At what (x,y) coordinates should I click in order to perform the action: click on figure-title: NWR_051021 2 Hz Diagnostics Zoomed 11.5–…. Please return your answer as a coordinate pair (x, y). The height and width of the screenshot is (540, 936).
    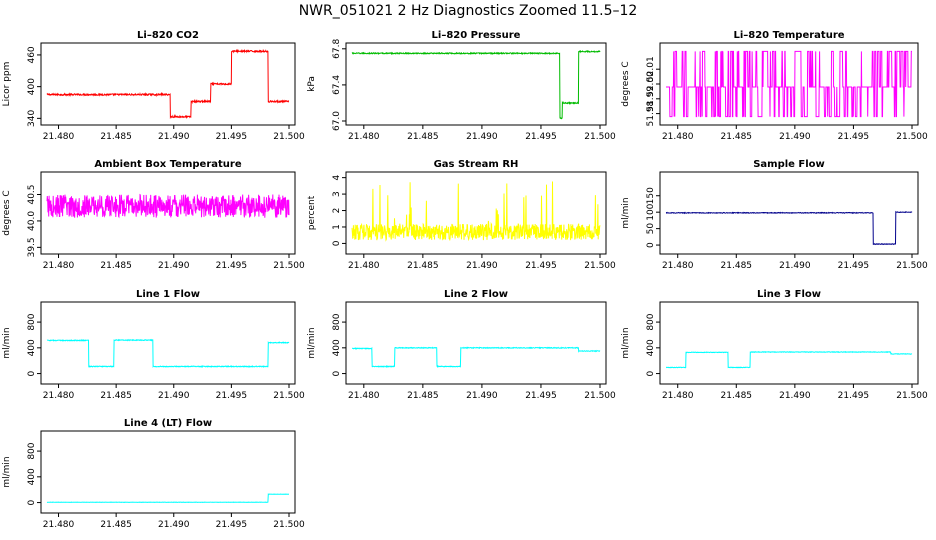
    Looking at the image, I should click on (468, 11).